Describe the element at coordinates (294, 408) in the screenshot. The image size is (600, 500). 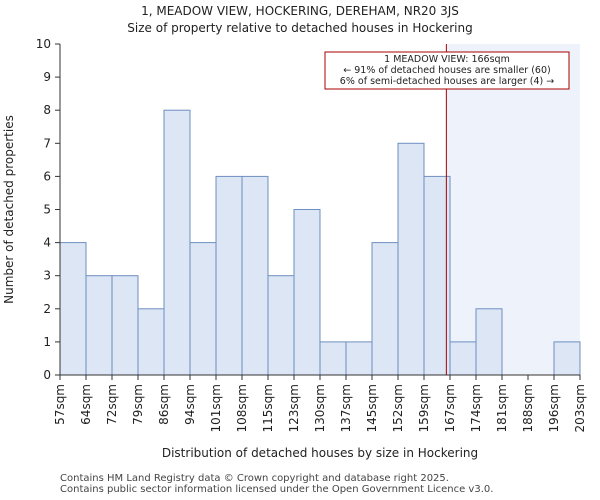
I see `x-tick-label: 123sqm` at that location.